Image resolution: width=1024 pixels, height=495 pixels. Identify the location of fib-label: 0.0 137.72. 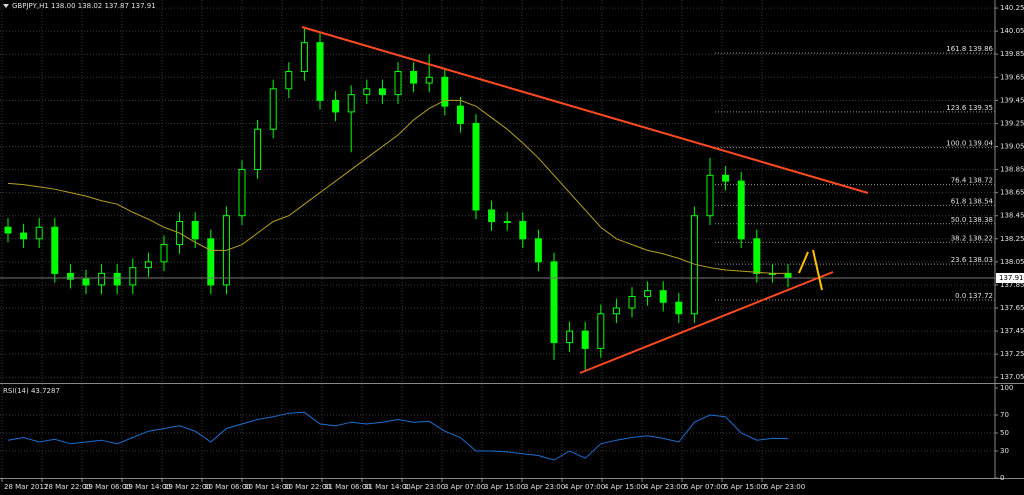
(974, 296).